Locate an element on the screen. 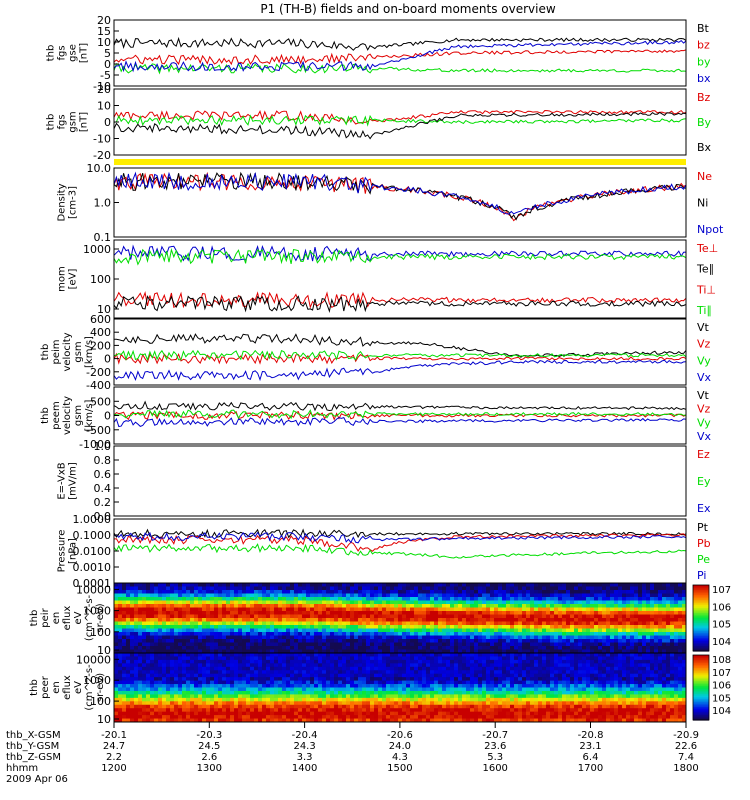 This screenshot has width=750, height=800. ytick-label: 0.1 is located at coordinates (103, 237).